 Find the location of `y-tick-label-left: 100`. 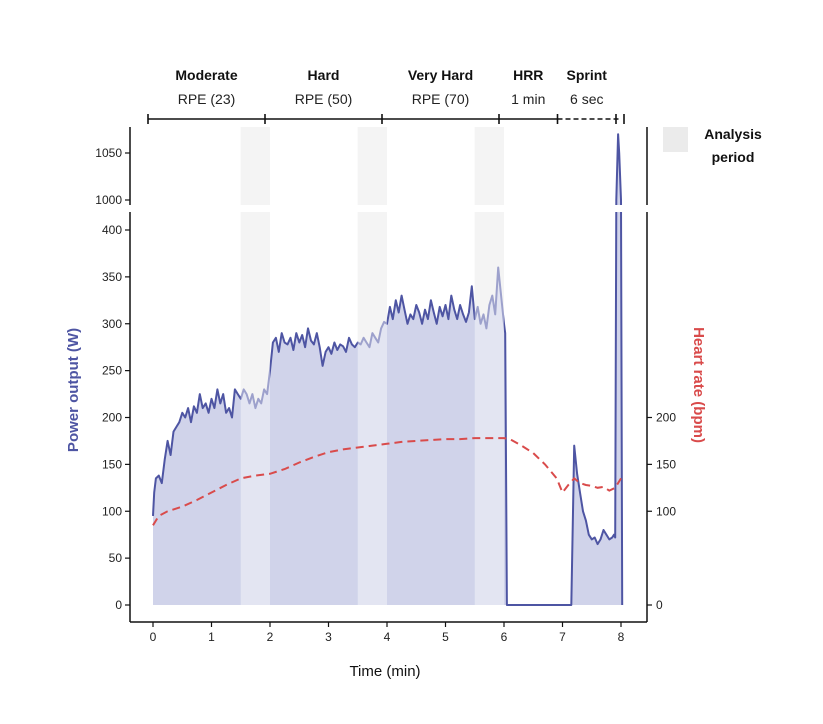

y-tick-label-left: 100 is located at coordinates (112, 511).